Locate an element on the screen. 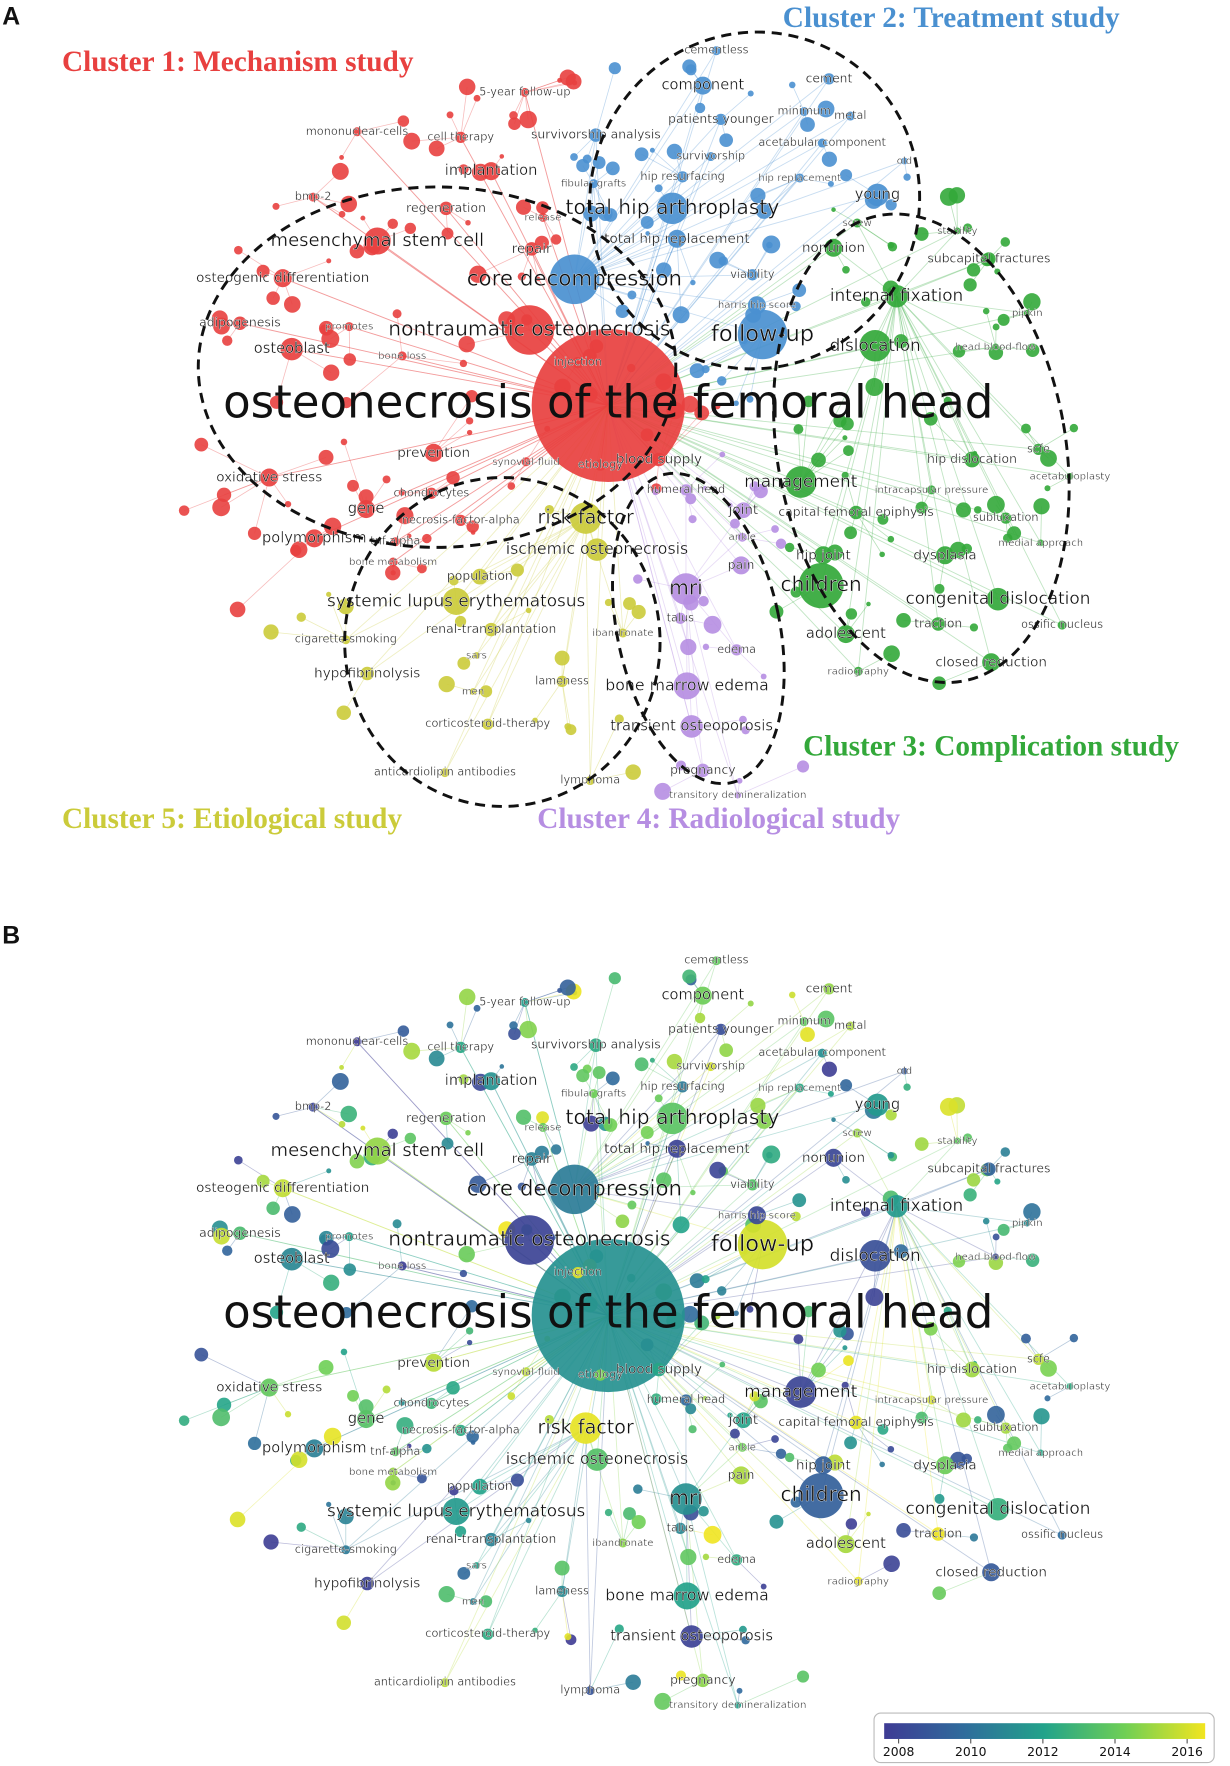  node-label: release is located at coordinates (542, 217).